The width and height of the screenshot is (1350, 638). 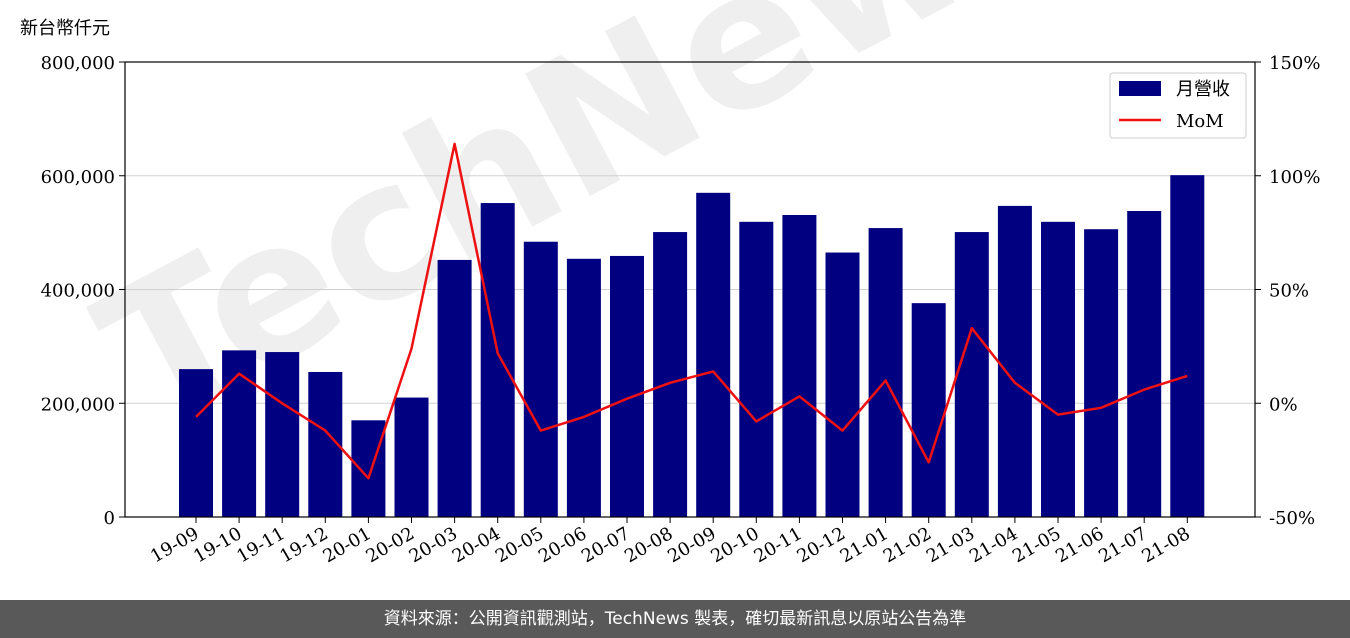 What do you see at coordinates (605, 545) in the screenshot?
I see `x-tick-label: 20-07` at bounding box center [605, 545].